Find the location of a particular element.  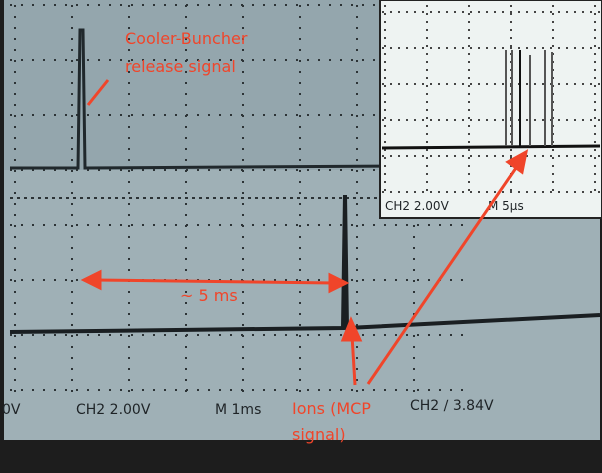

delay-label: ~ 5 ms is located at coordinates (209, 295).